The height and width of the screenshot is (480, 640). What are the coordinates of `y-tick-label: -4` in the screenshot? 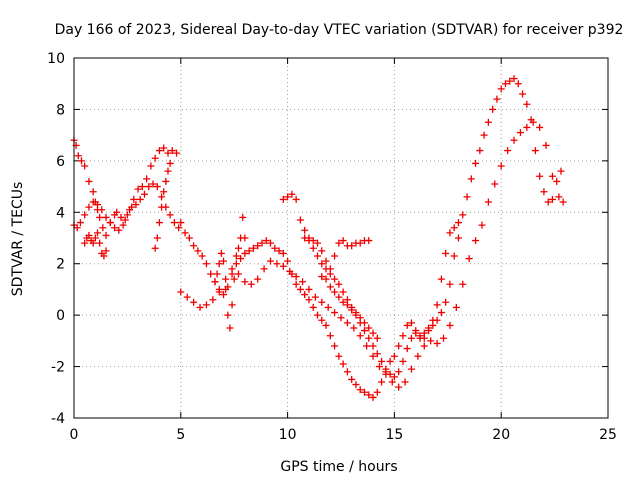 It's located at (58, 419).